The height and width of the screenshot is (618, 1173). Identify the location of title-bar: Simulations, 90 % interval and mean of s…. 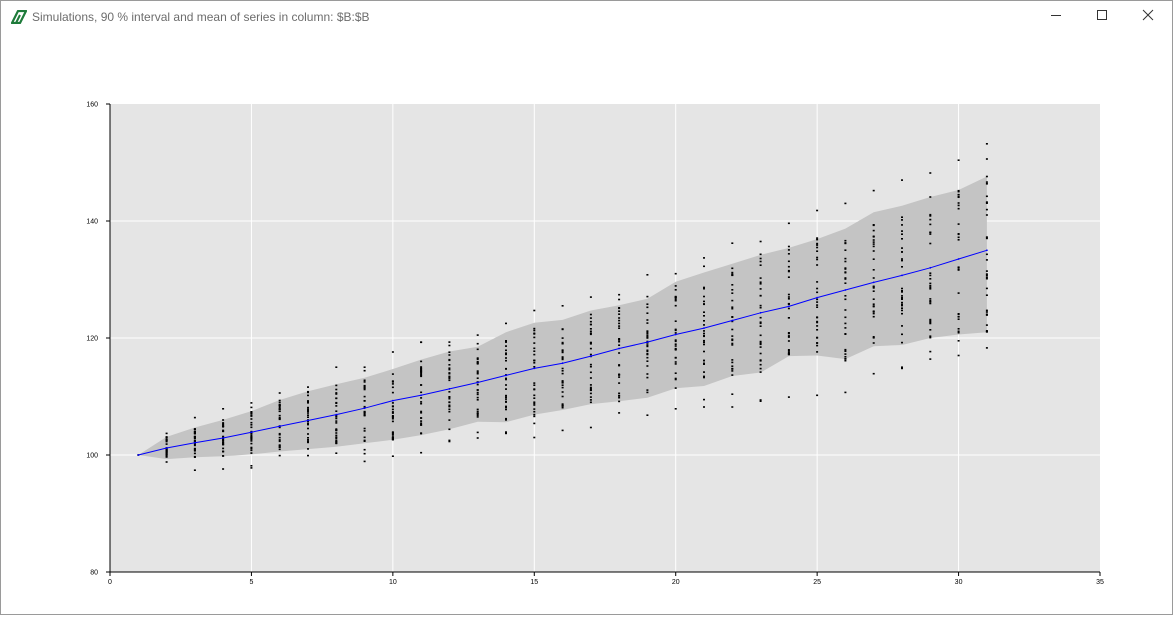
(586, 17).